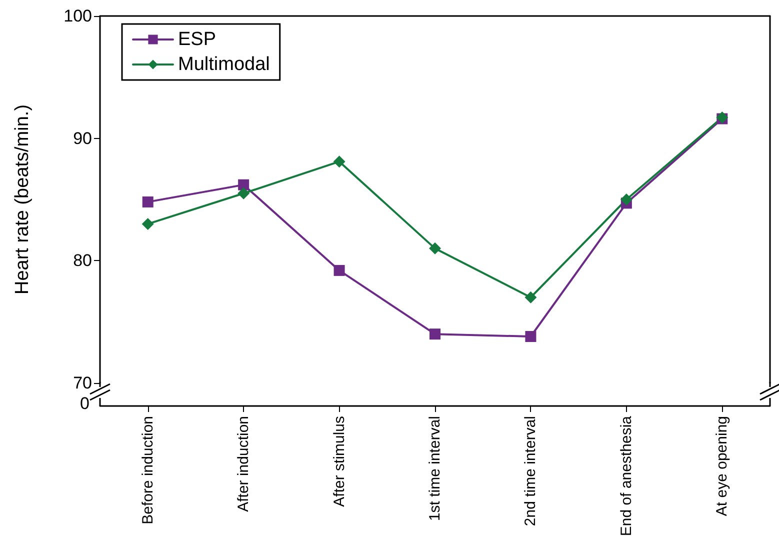  What do you see at coordinates (197, 39) in the screenshot?
I see `legend-label: ESP` at bounding box center [197, 39].